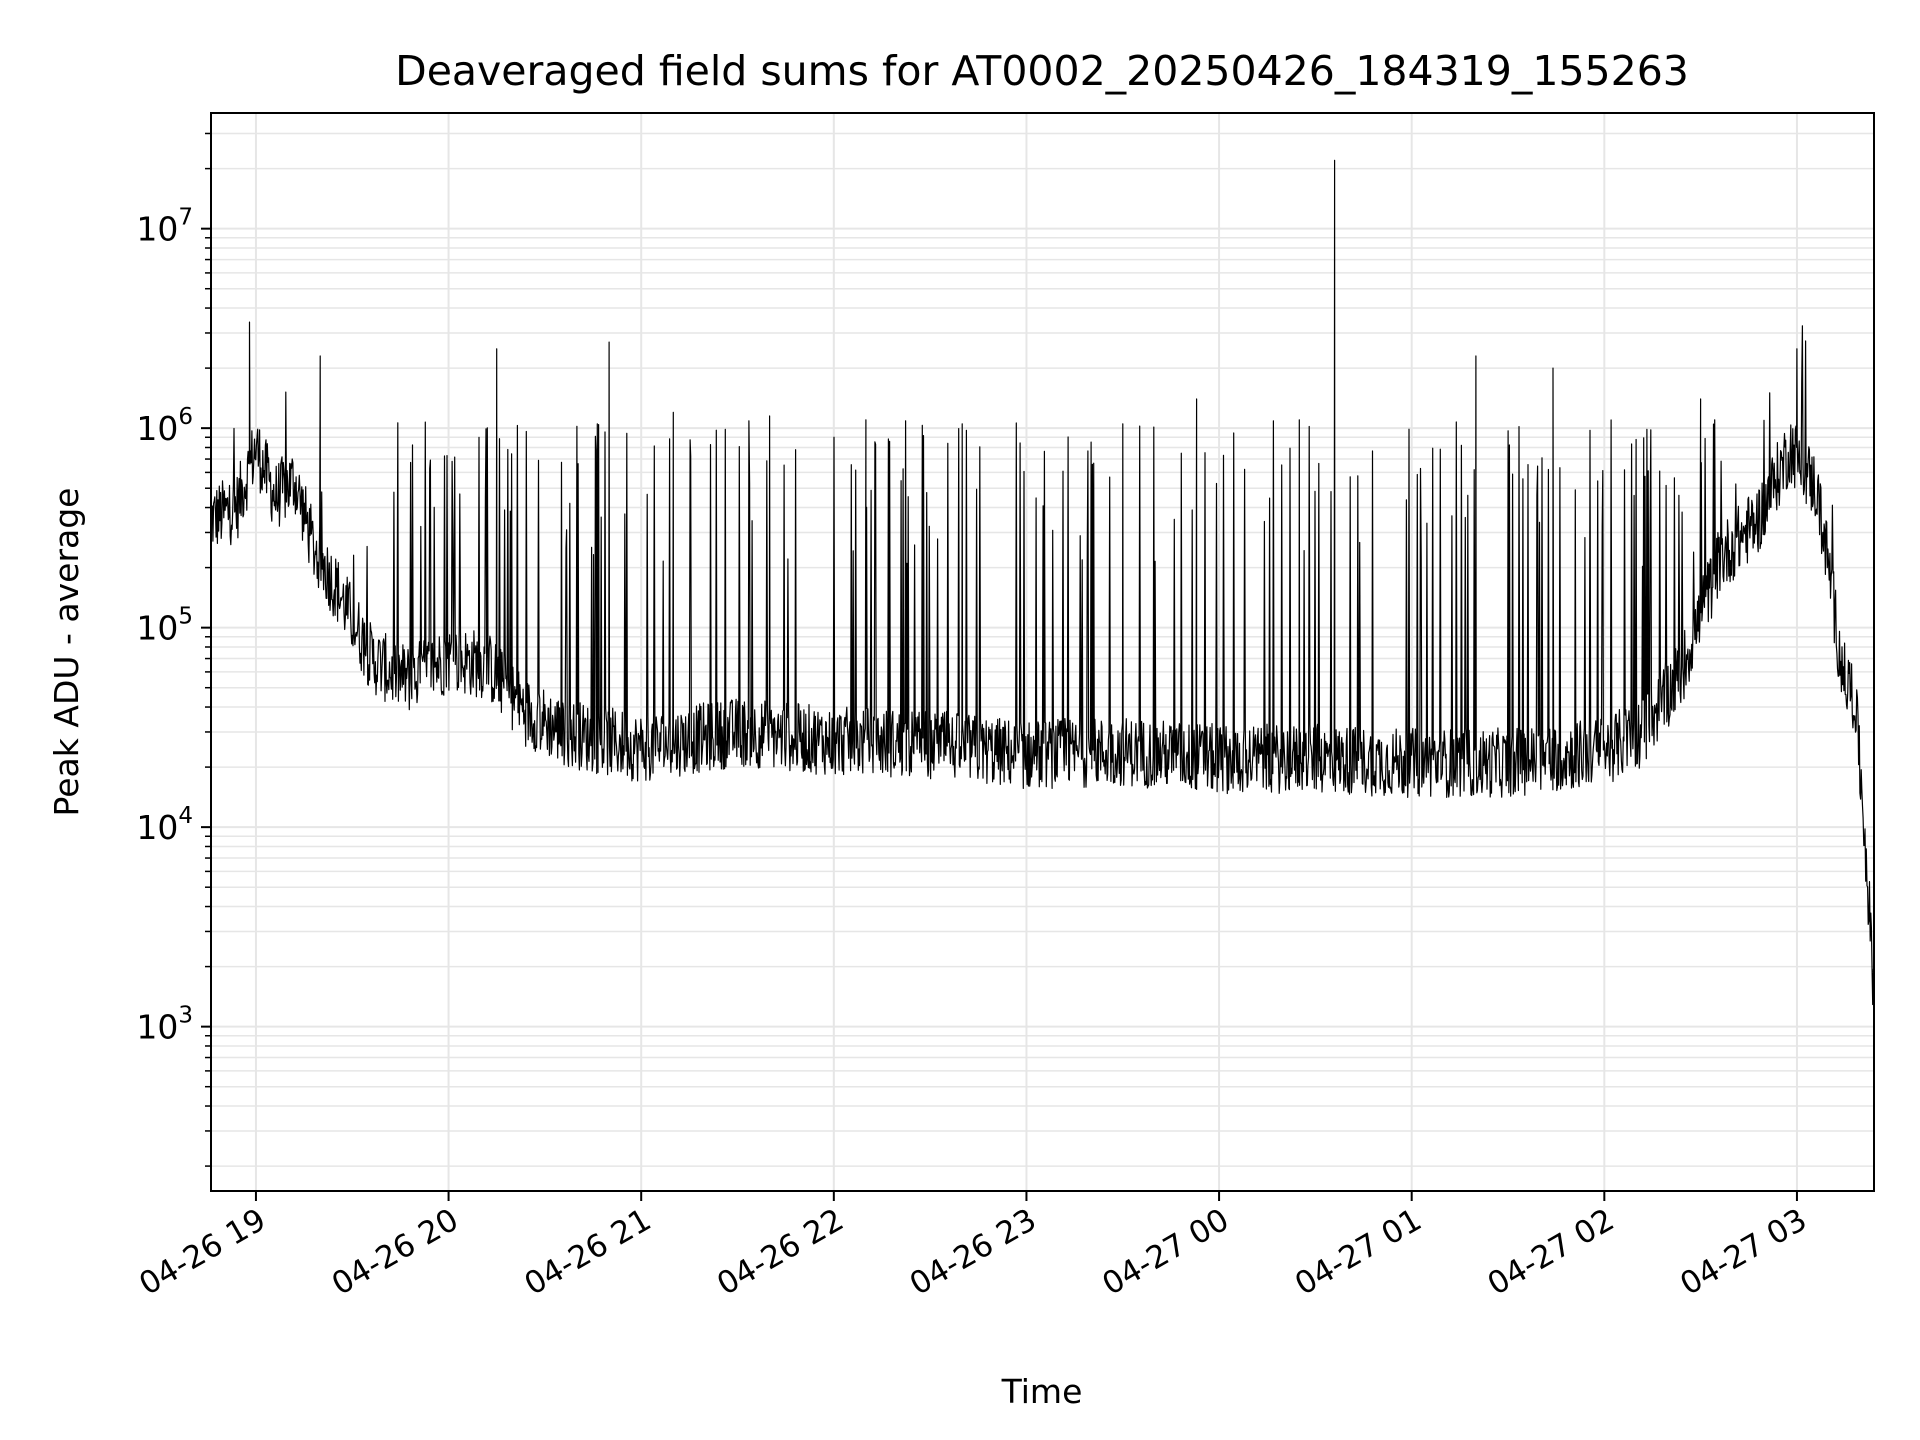 Image resolution: width=1920 pixels, height=1440 pixels. Describe the element at coordinates (164, 825) in the screenshot. I see `y-tick-label: 10⁴` at that location.